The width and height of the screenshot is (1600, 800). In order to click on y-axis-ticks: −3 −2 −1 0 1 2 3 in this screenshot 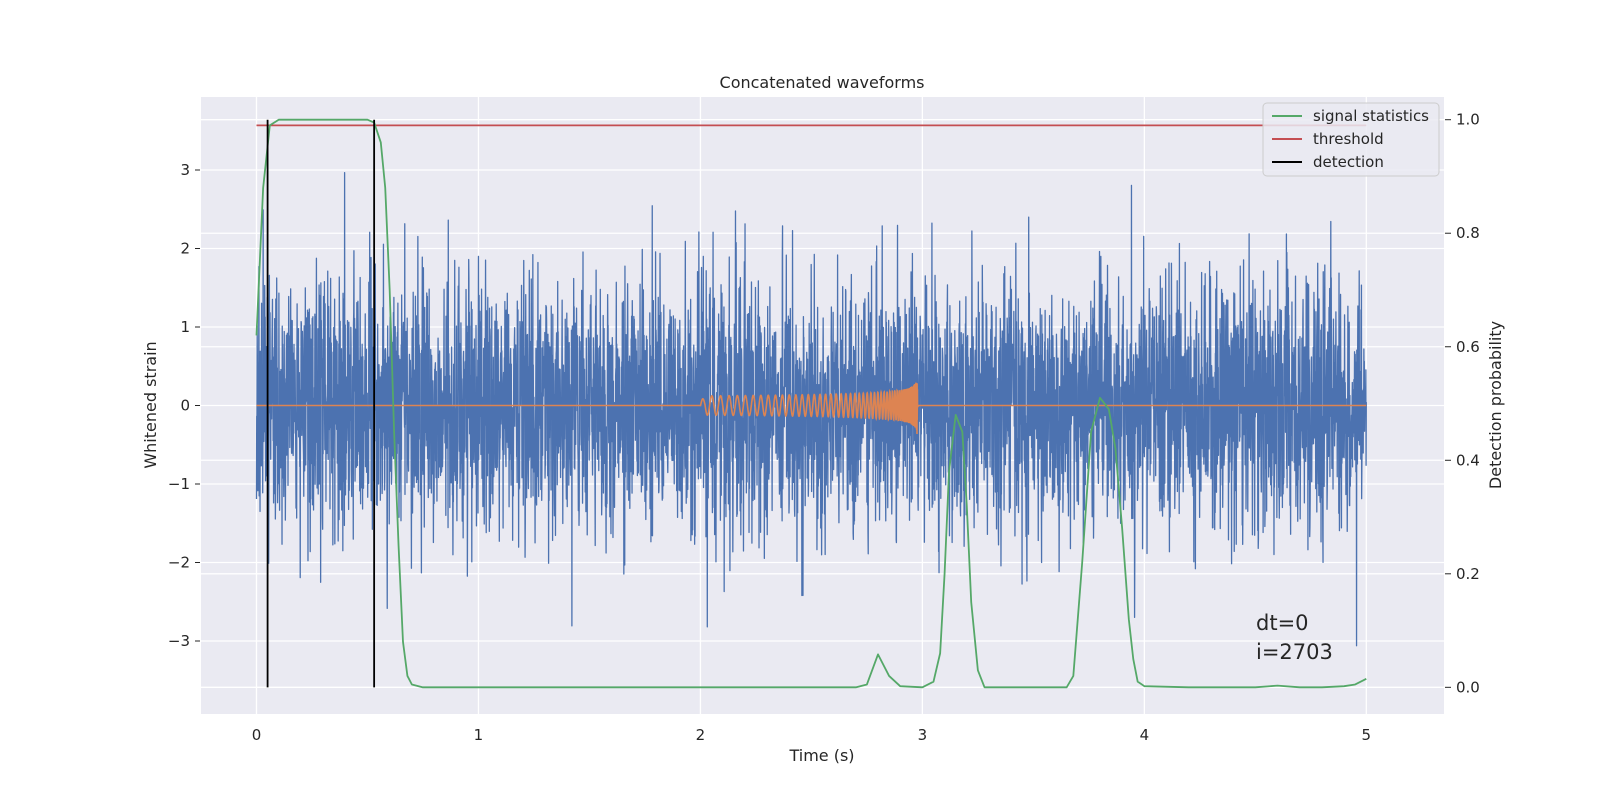, I will do `click(184, 405)`.